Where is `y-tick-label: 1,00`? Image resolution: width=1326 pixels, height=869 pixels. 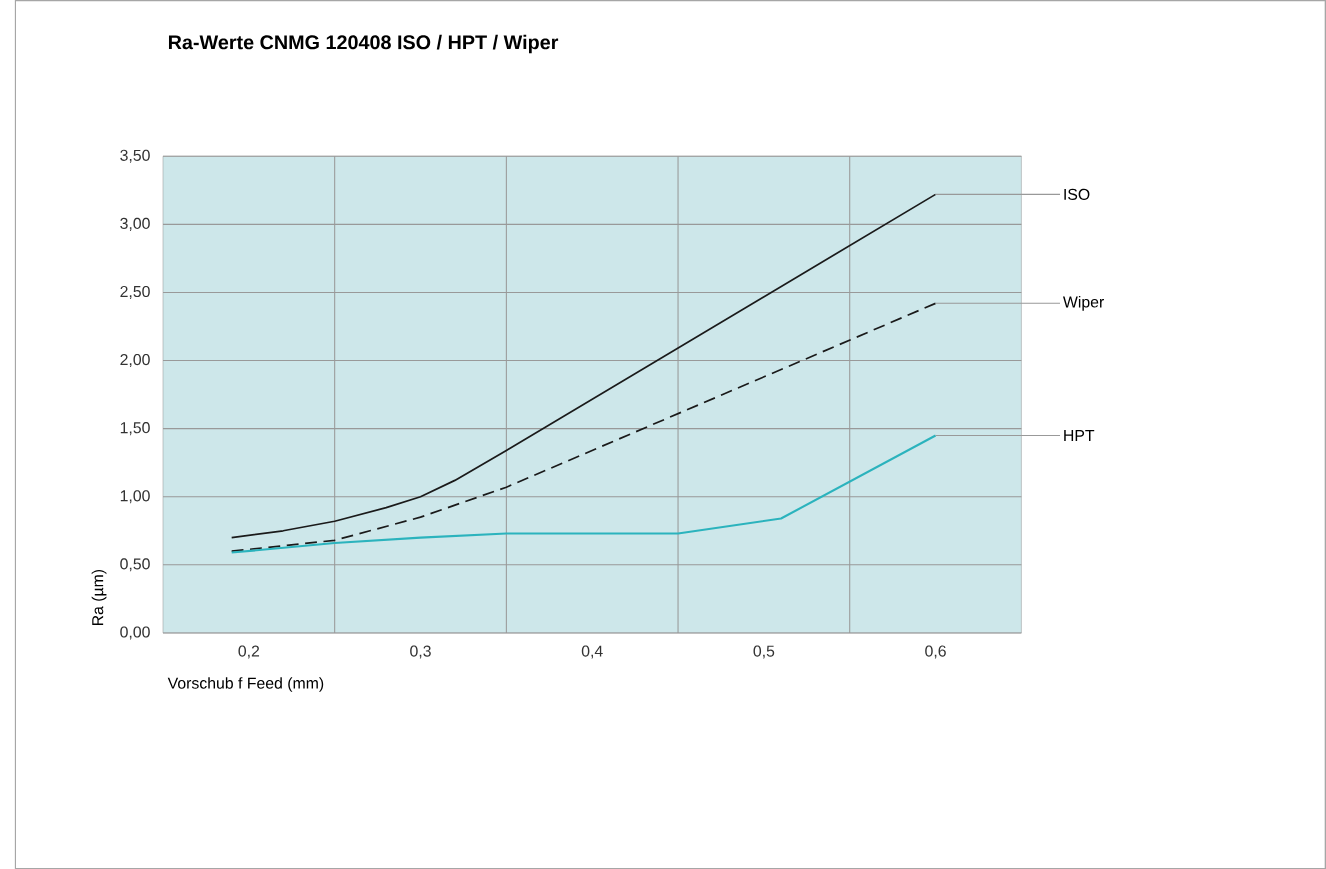 y-tick-label: 1,00 is located at coordinates (135, 497).